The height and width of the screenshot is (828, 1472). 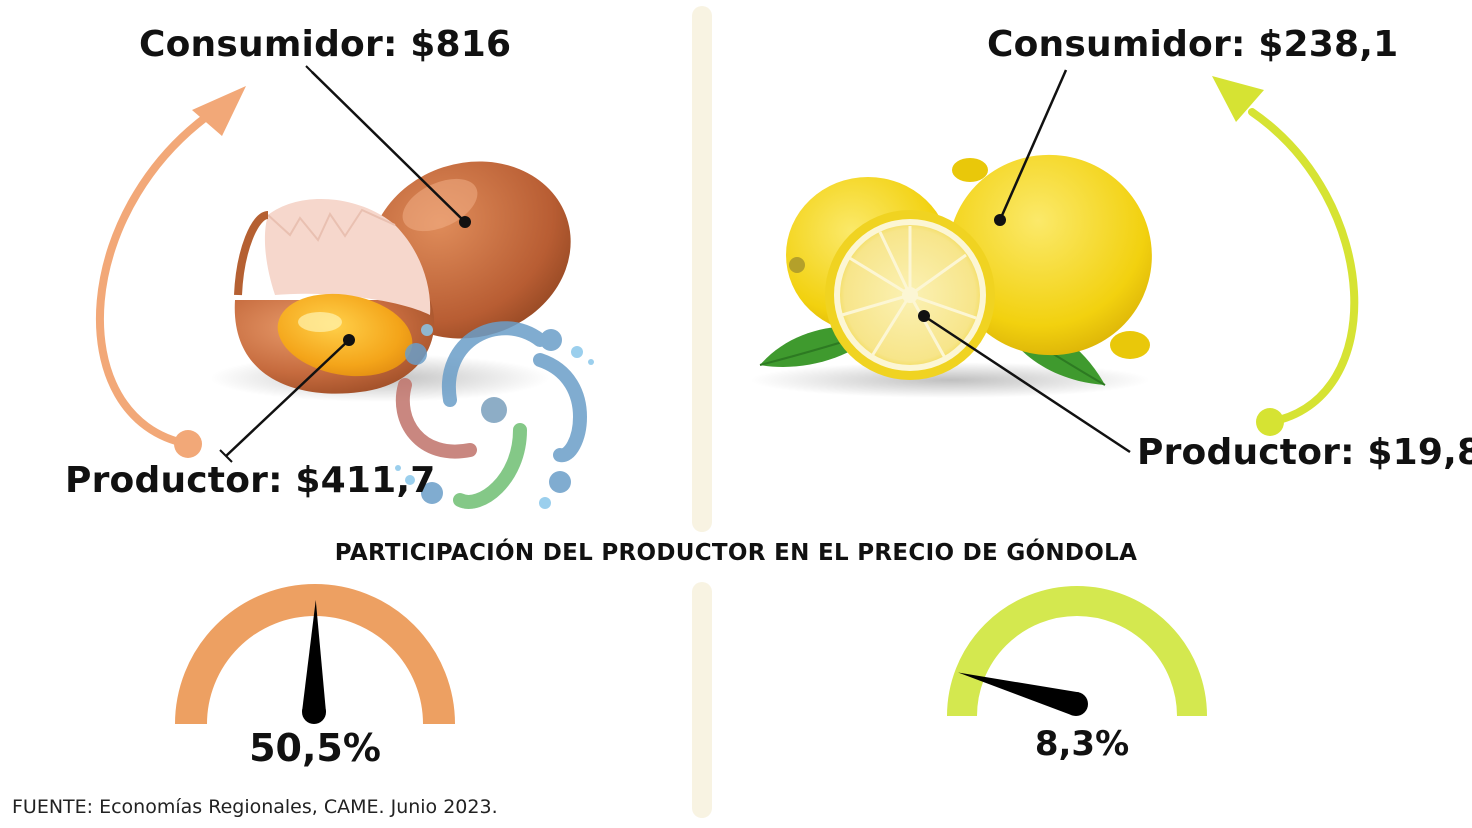 I want to click on spiral-logo-watermark, so click(x=494, y=415).